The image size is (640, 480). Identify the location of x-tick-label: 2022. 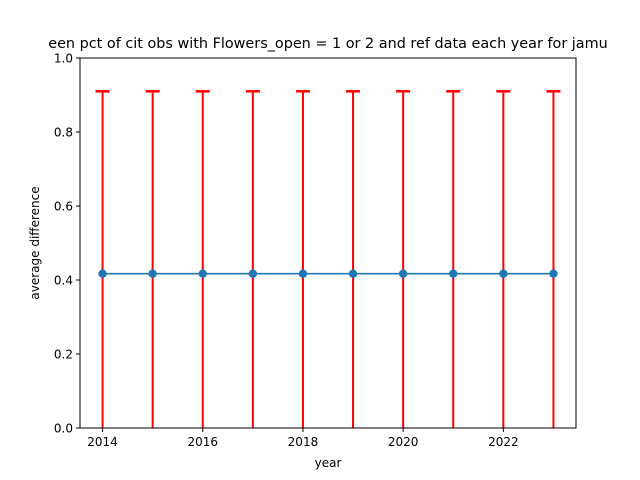
(503, 442).